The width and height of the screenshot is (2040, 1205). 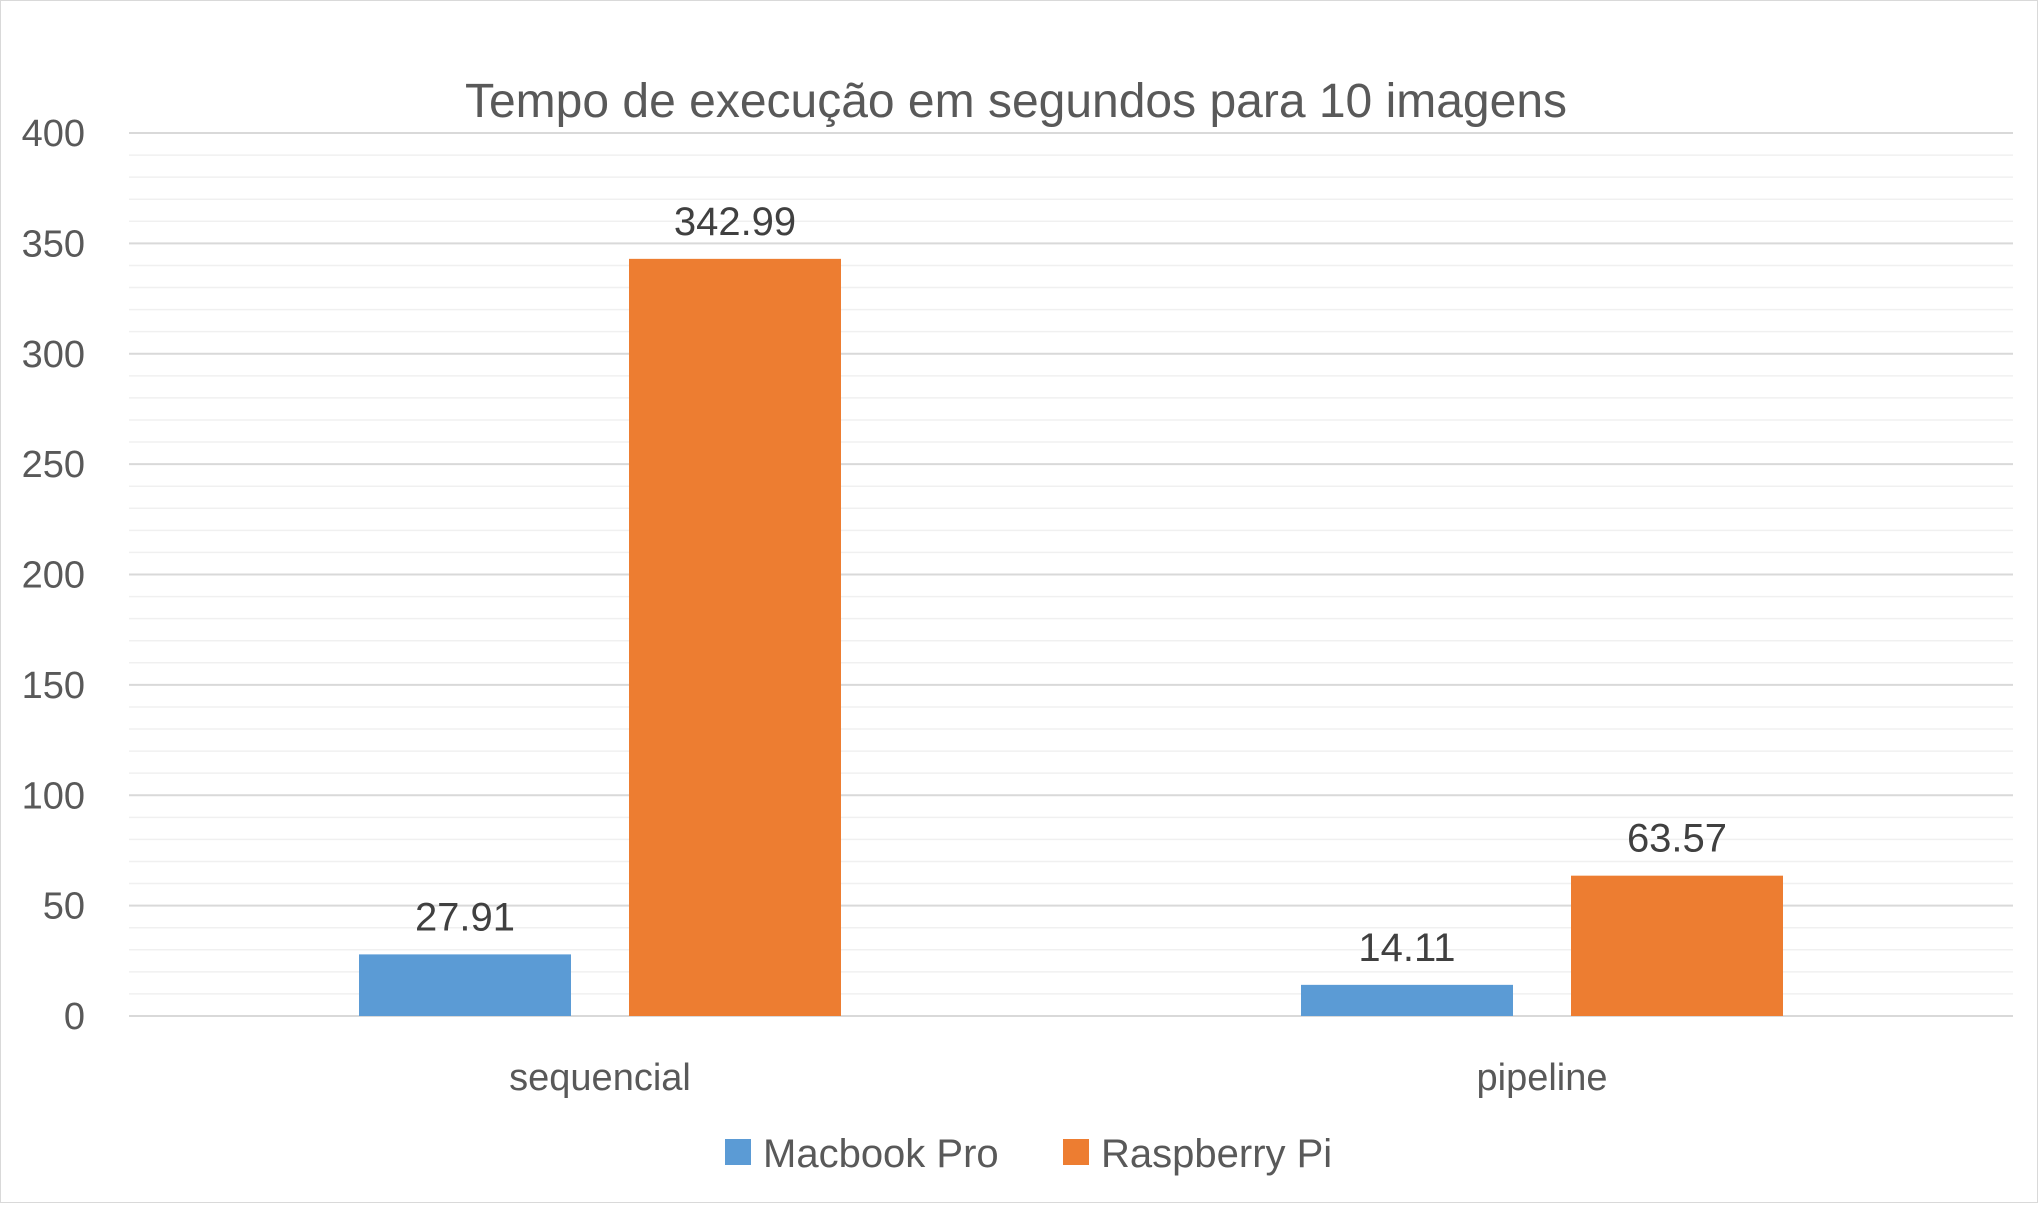 I want to click on data-label: 14.11, so click(x=1406, y=948).